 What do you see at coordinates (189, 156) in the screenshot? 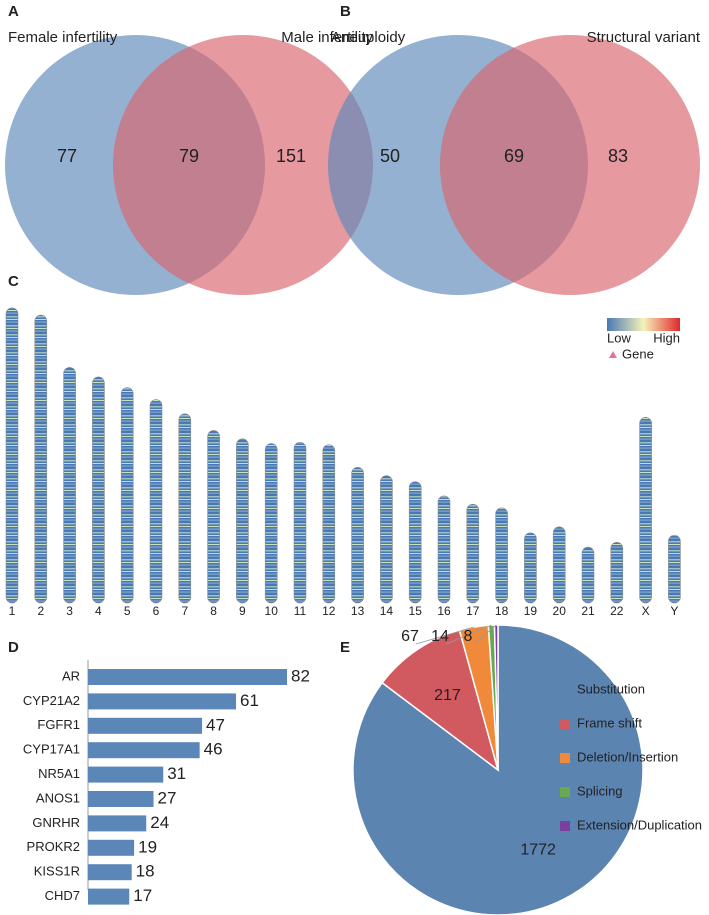
I see `region-count: 79` at bounding box center [189, 156].